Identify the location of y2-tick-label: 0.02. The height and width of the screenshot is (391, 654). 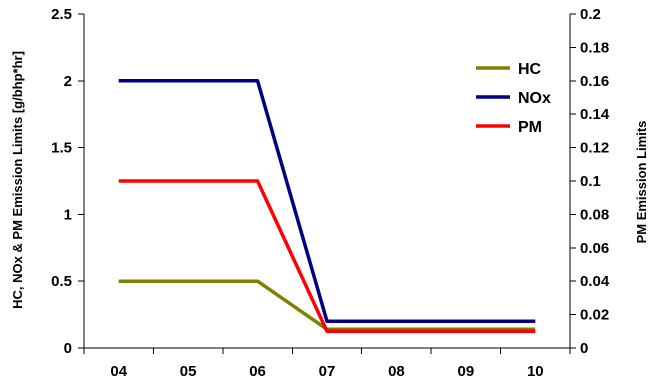
(594, 315).